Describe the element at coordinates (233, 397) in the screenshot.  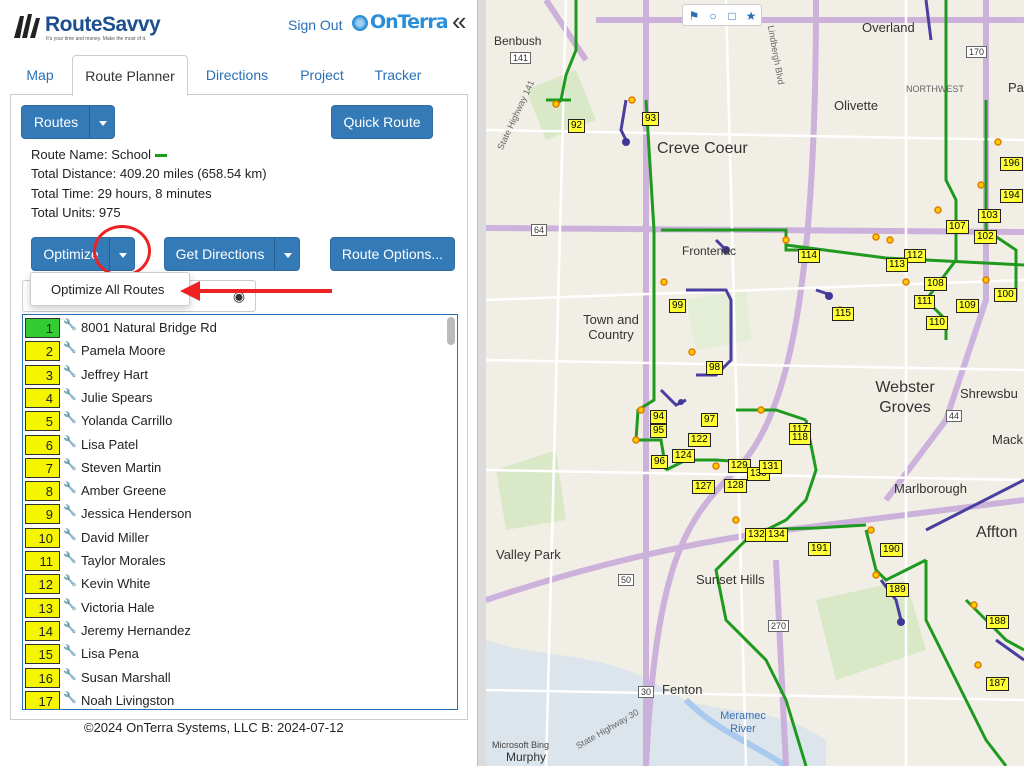
I see `stop-row: 4 🔧 Julie Spears` at that location.